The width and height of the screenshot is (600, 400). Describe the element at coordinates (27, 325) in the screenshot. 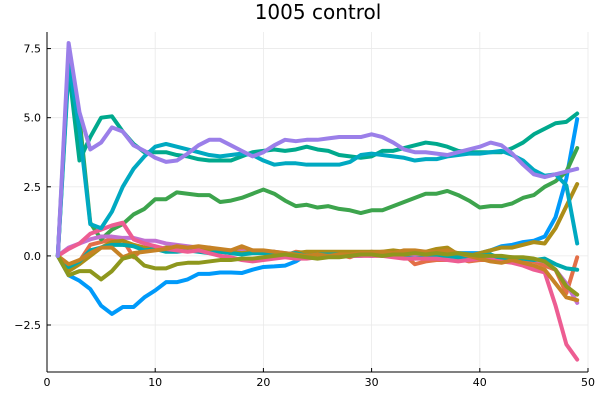

I see `y-tick-label: −2.5` at that location.